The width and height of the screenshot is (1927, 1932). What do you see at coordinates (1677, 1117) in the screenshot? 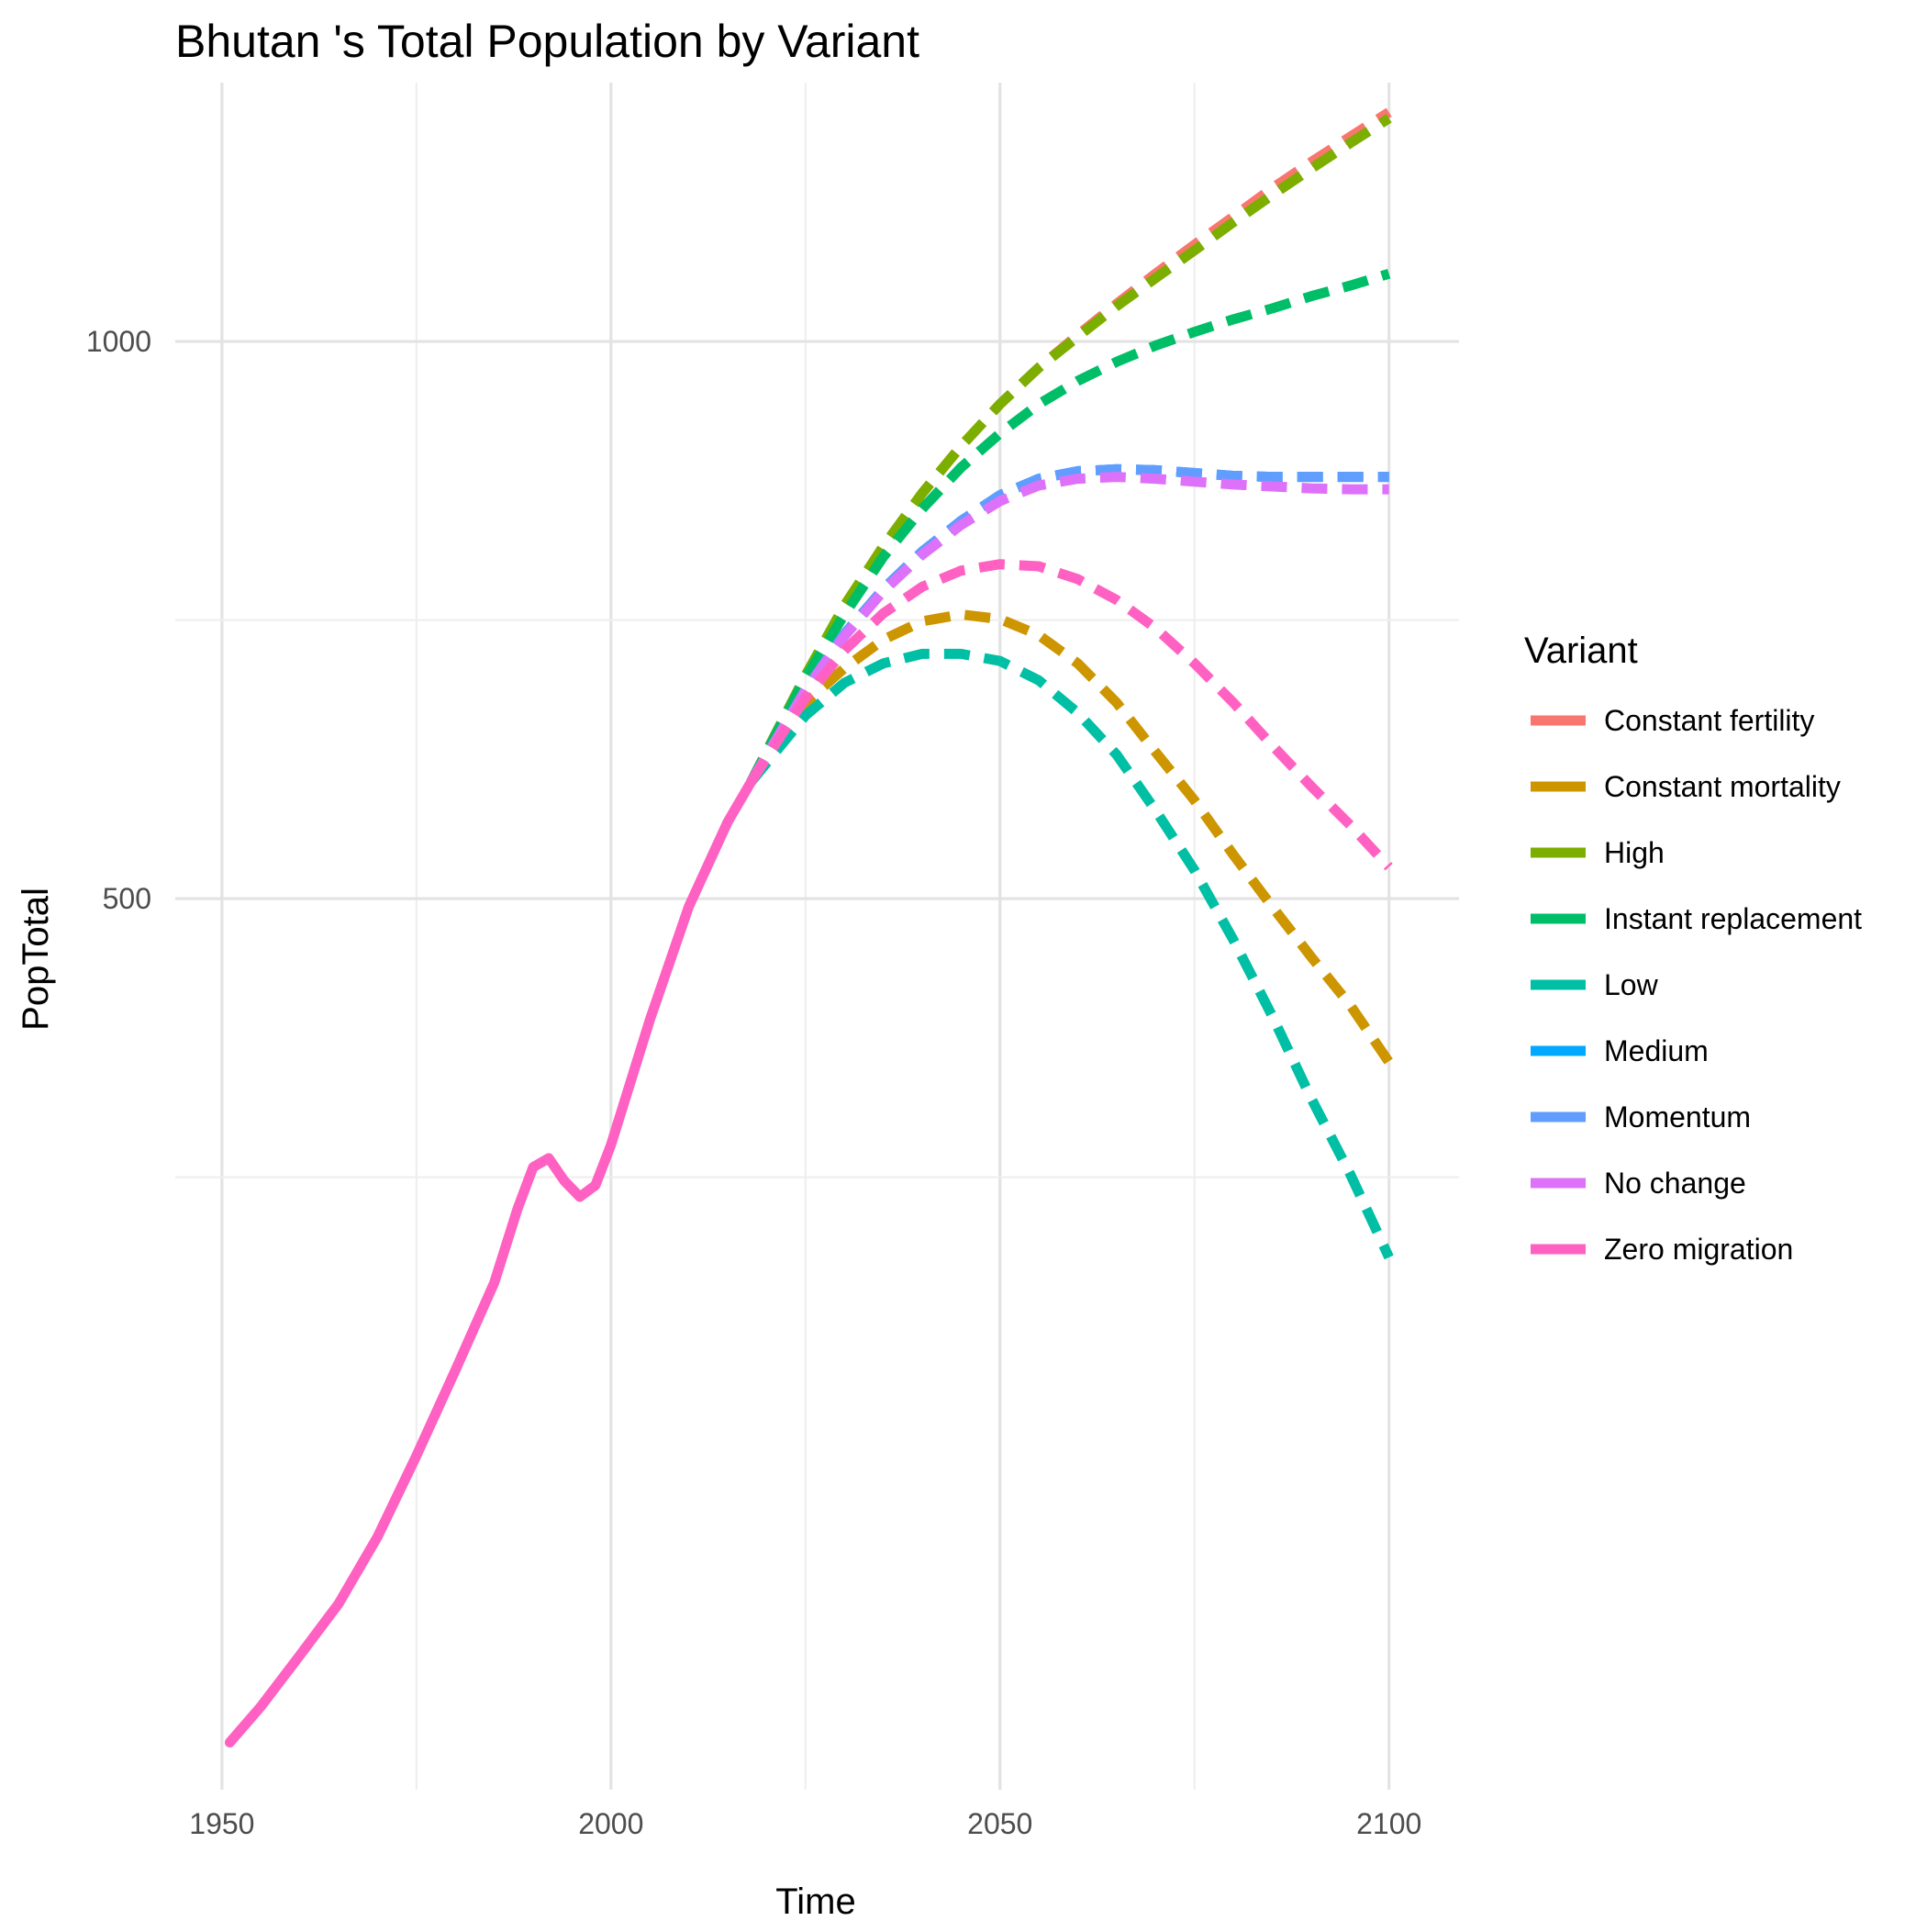
I see `legend-label-momentum: Momentum` at bounding box center [1677, 1117].